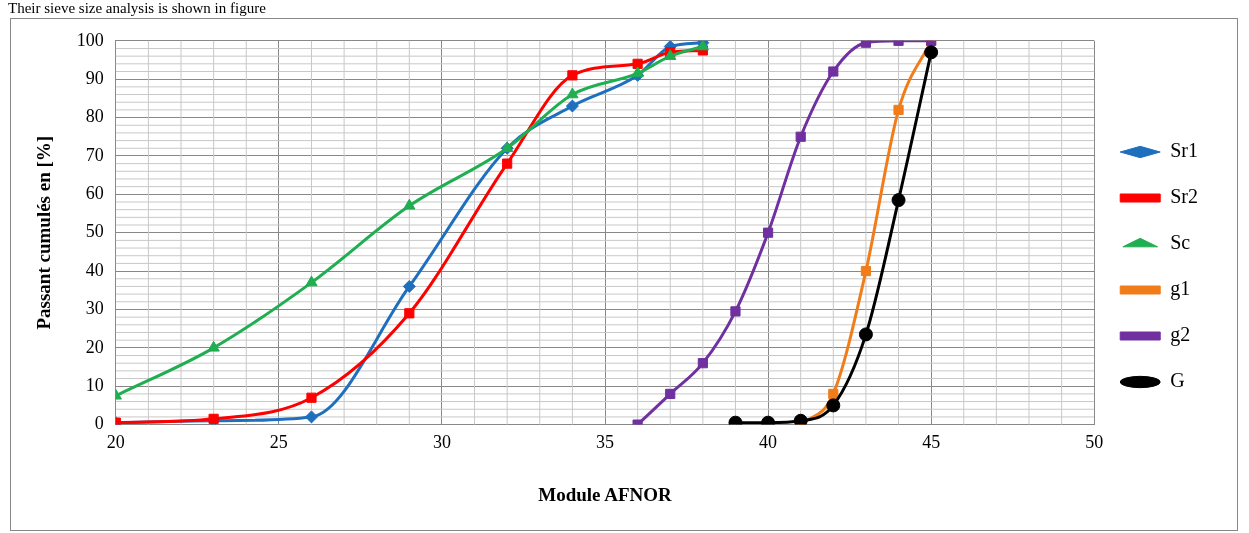 This screenshot has width=1249, height=533. What do you see at coordinates (1180, 289) in the screenshot?
I see `legend-label: g1` at bounding box center [1180, 289].